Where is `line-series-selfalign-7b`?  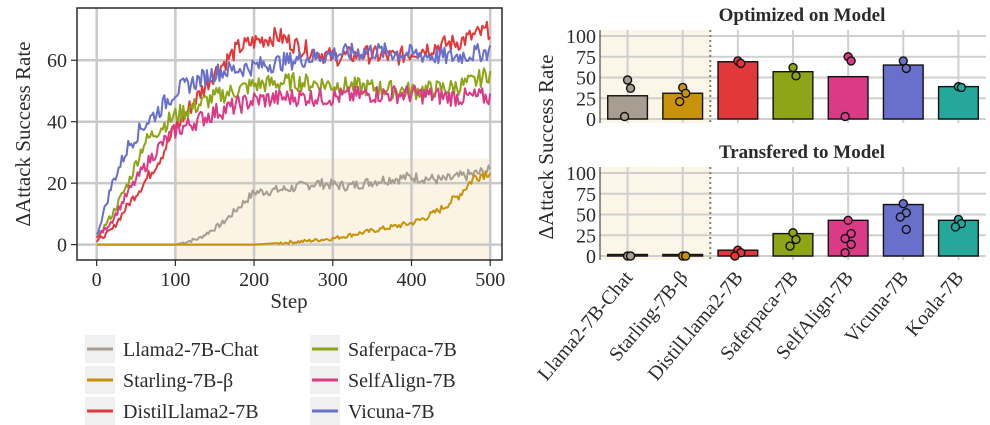 line-series-selfalign-7b is located at coordinates (294, 161).